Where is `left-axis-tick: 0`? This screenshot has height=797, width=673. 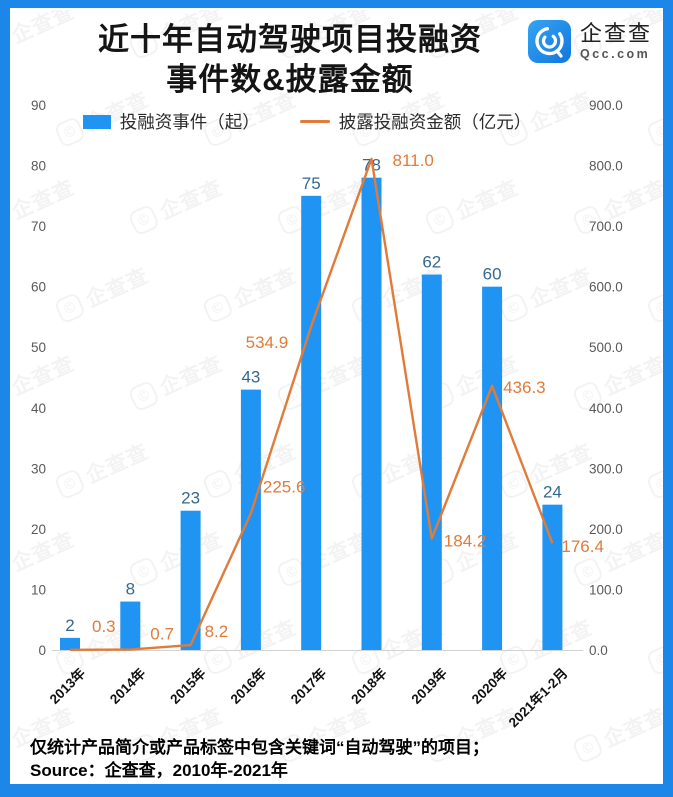
left-axis-tick: 0 is located at coordinates (42, 650).